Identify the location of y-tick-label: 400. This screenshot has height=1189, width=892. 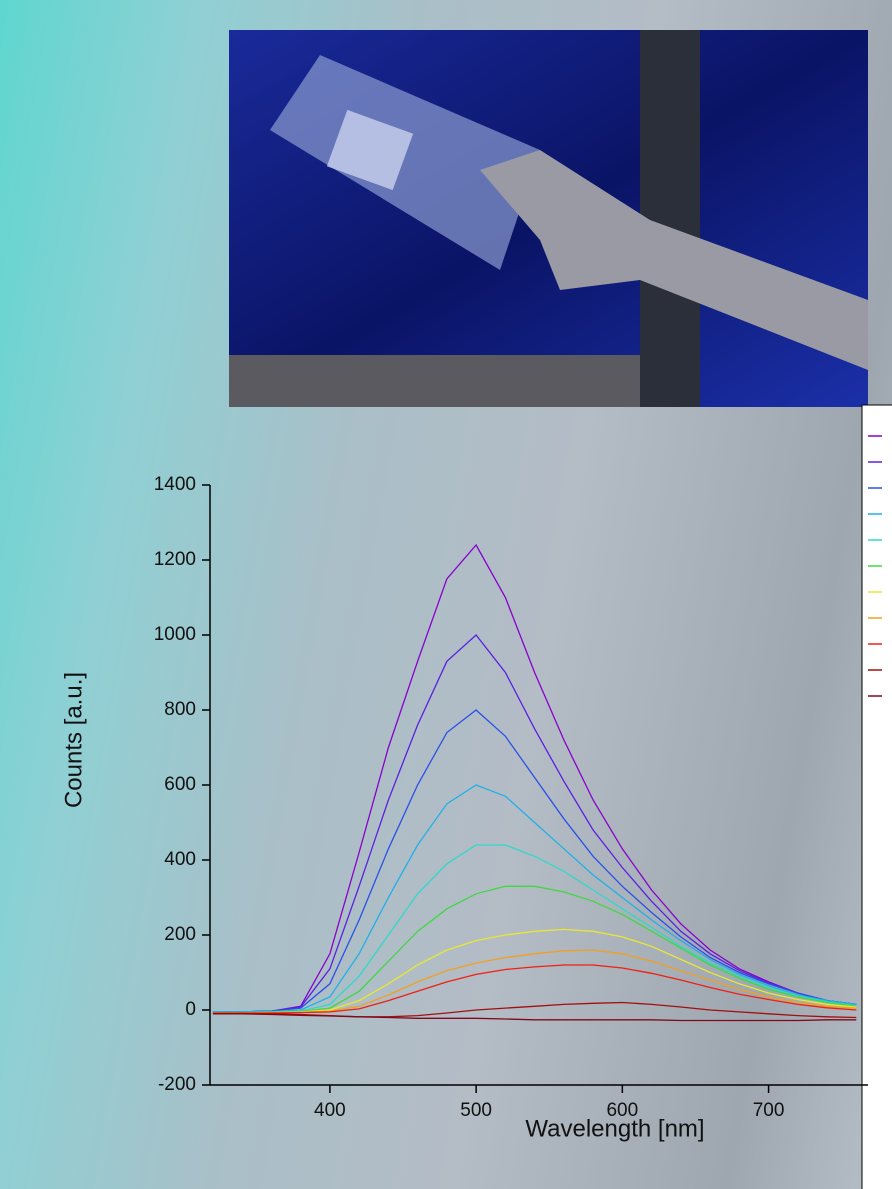
(180, 859).